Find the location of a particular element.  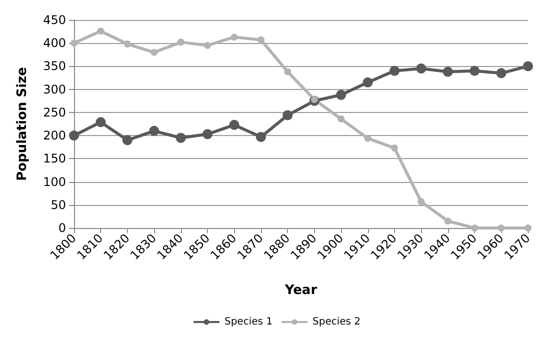

legend-label: Species 1 is located at coordinates (248, 322).